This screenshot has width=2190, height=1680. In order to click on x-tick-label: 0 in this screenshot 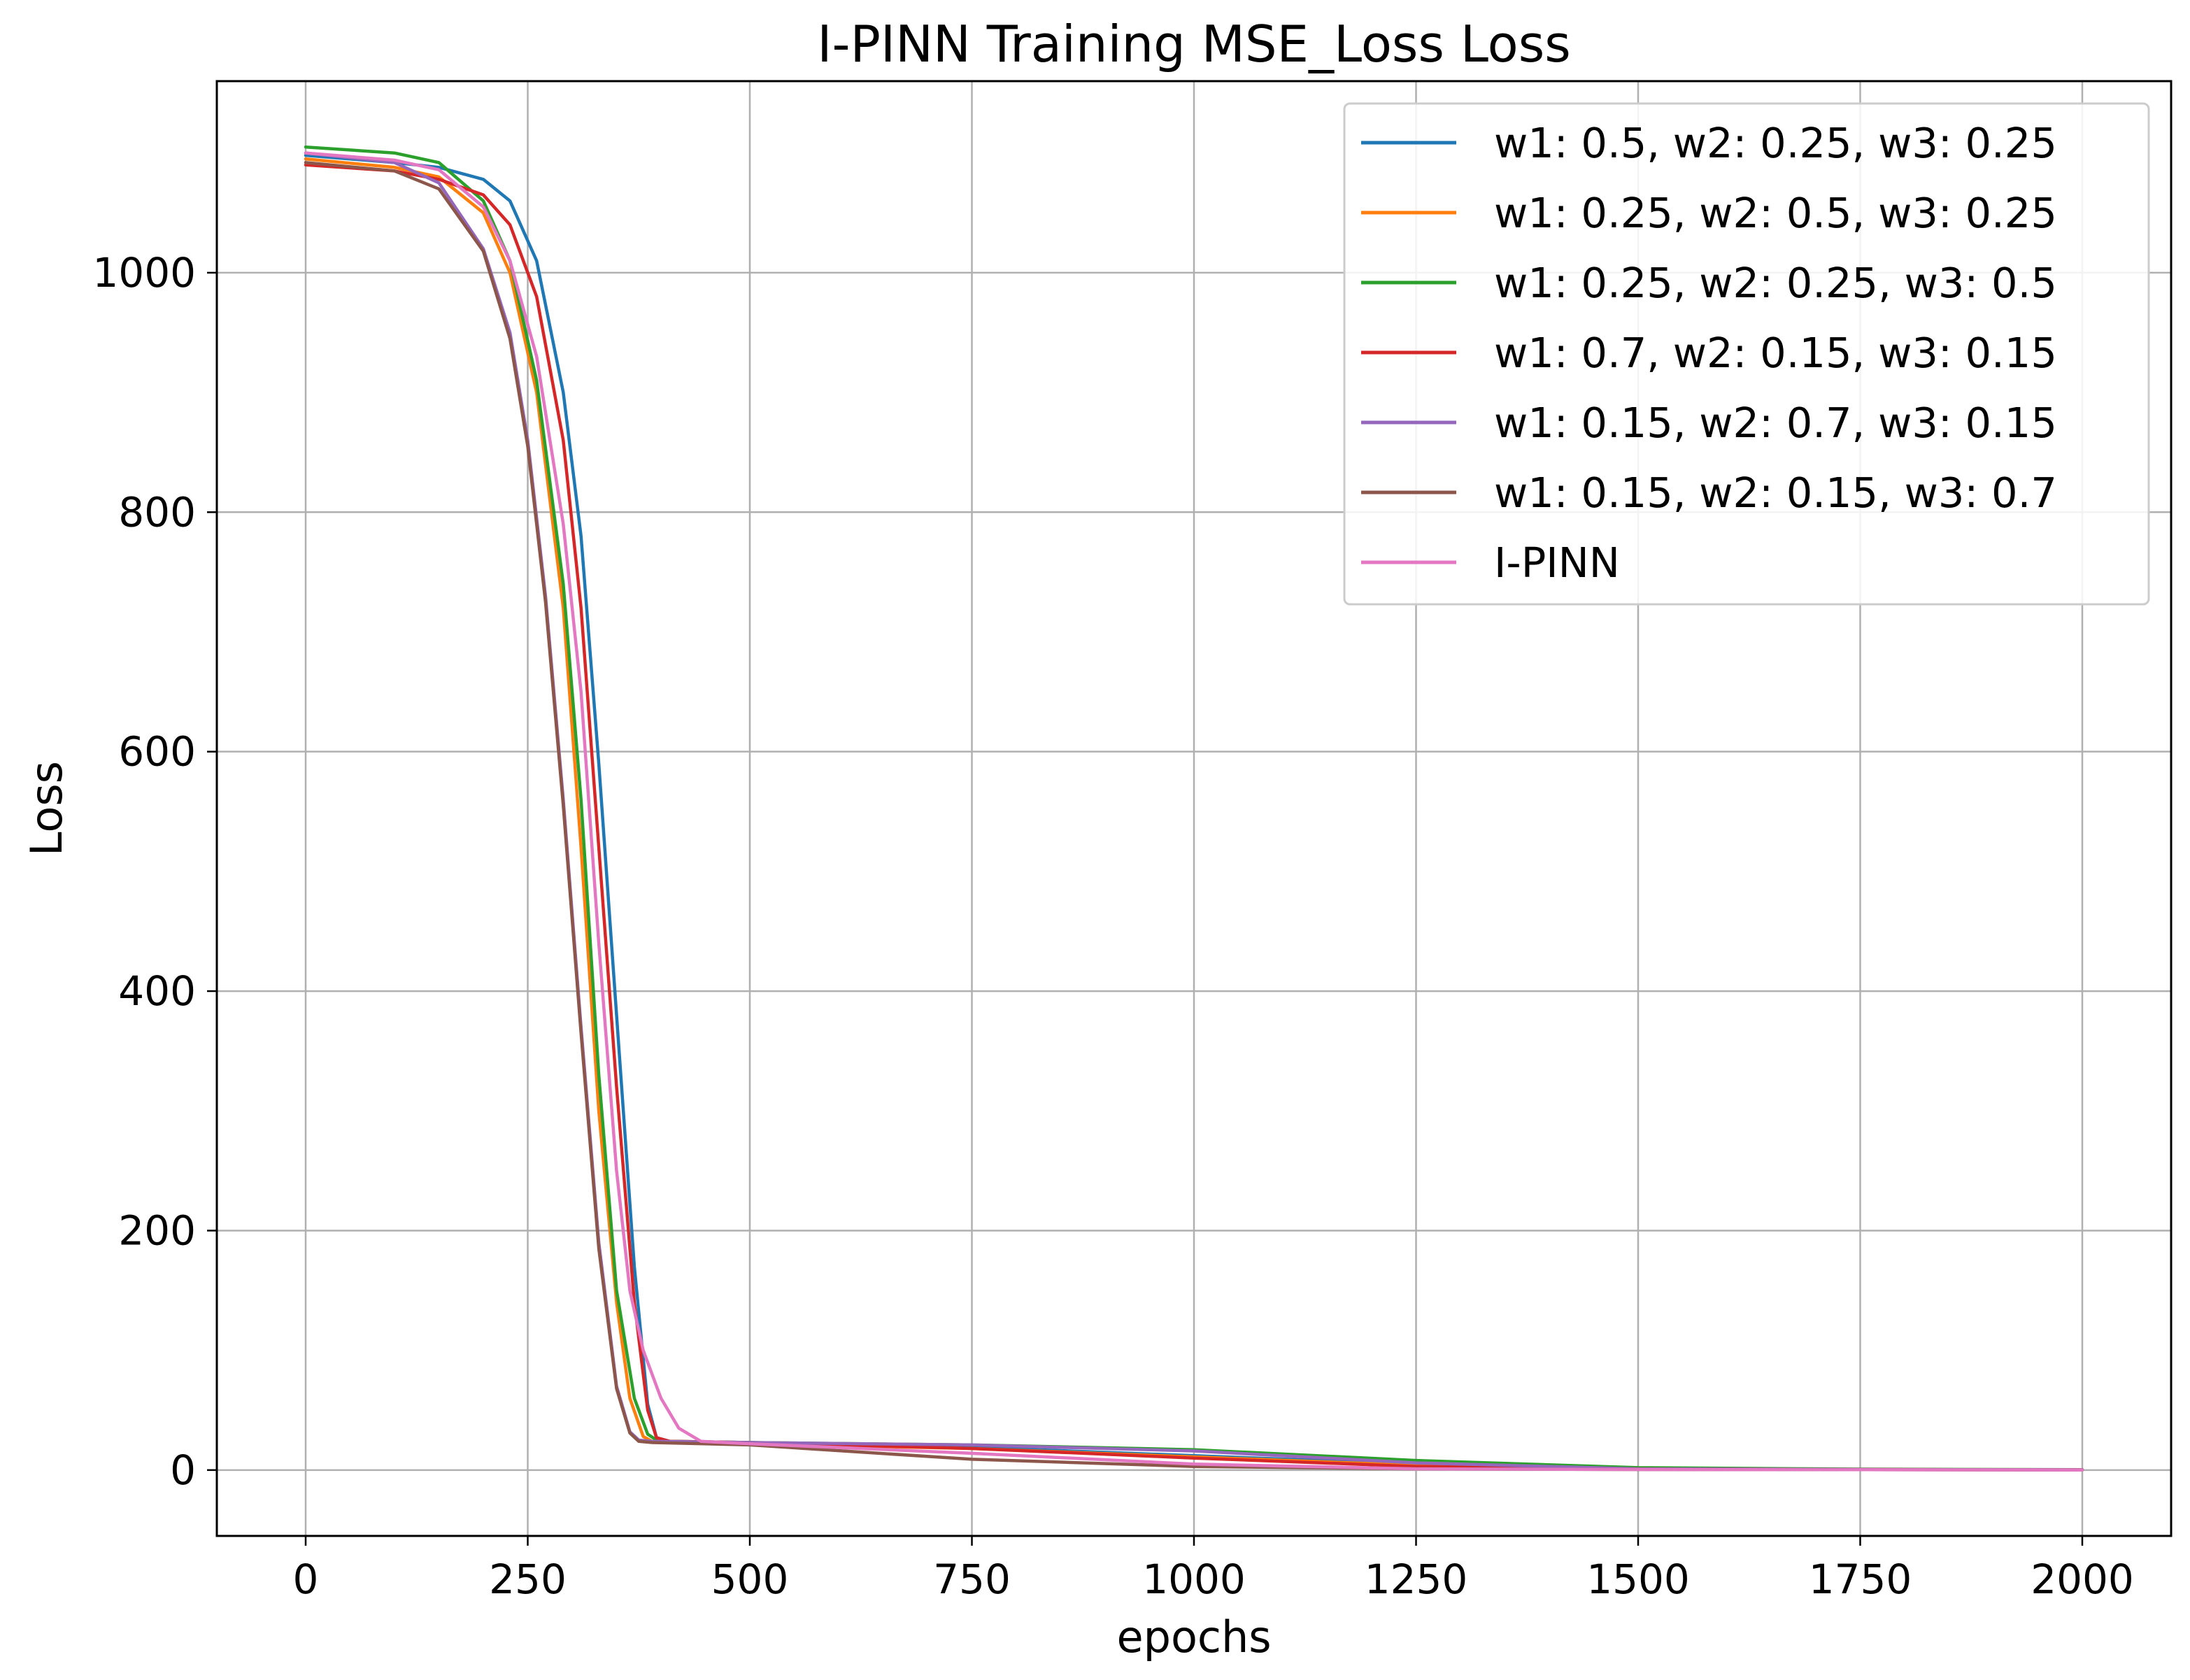, I will do `click(306, 1579)`.